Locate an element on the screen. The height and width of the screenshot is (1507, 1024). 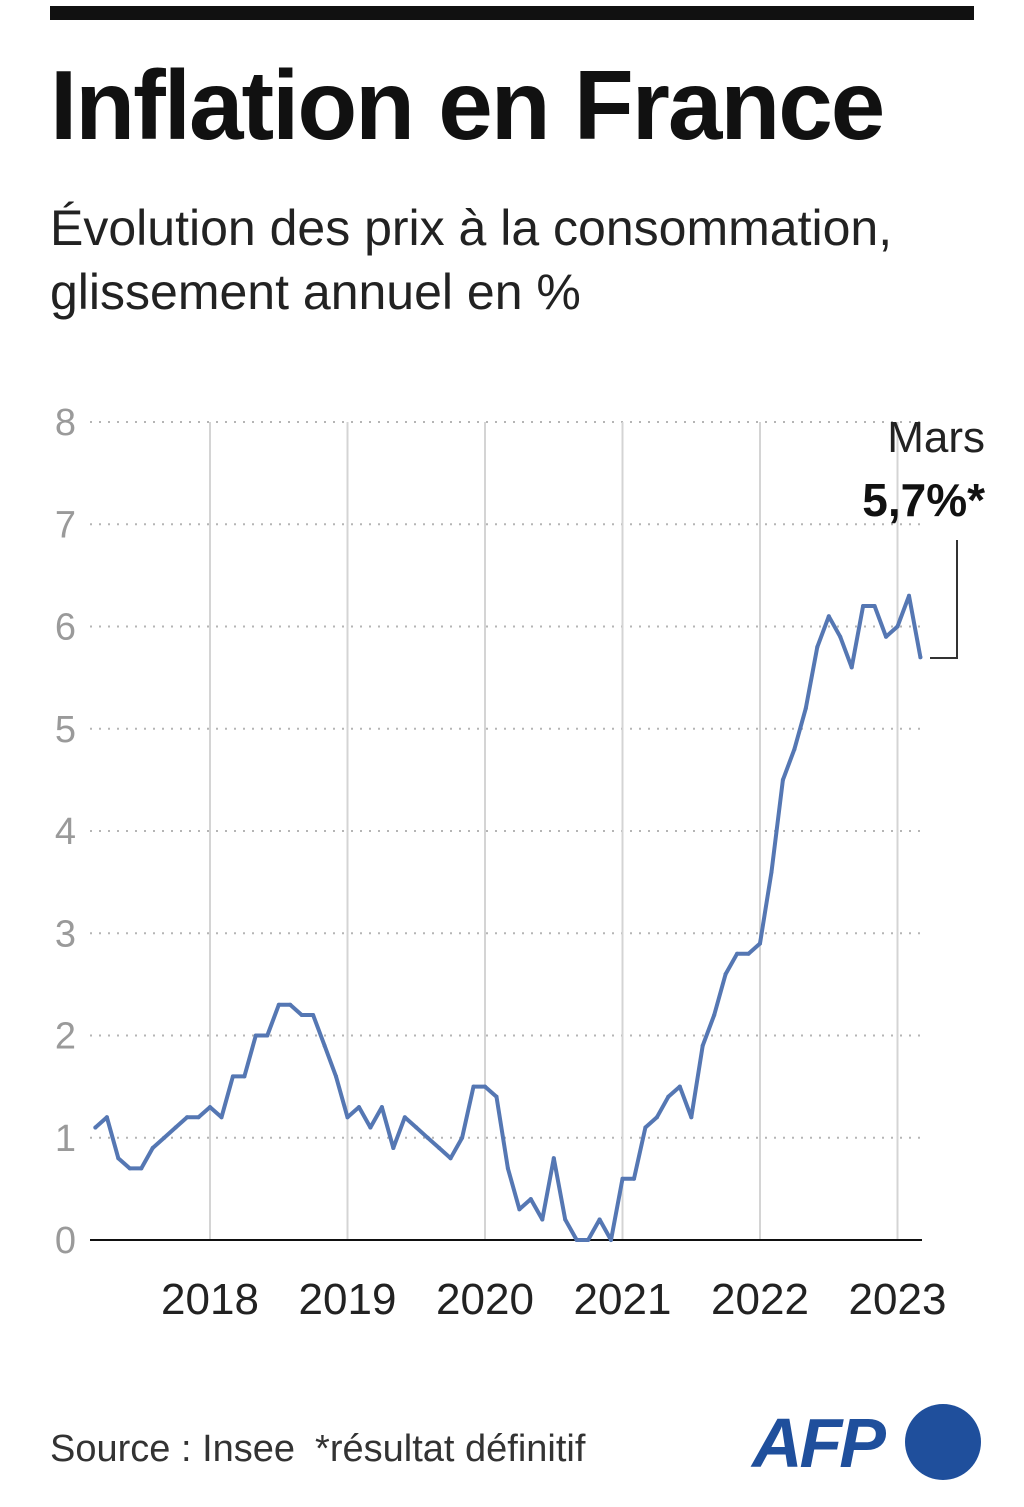
afp-logo: AFP is located at coordinates (867, 1445).